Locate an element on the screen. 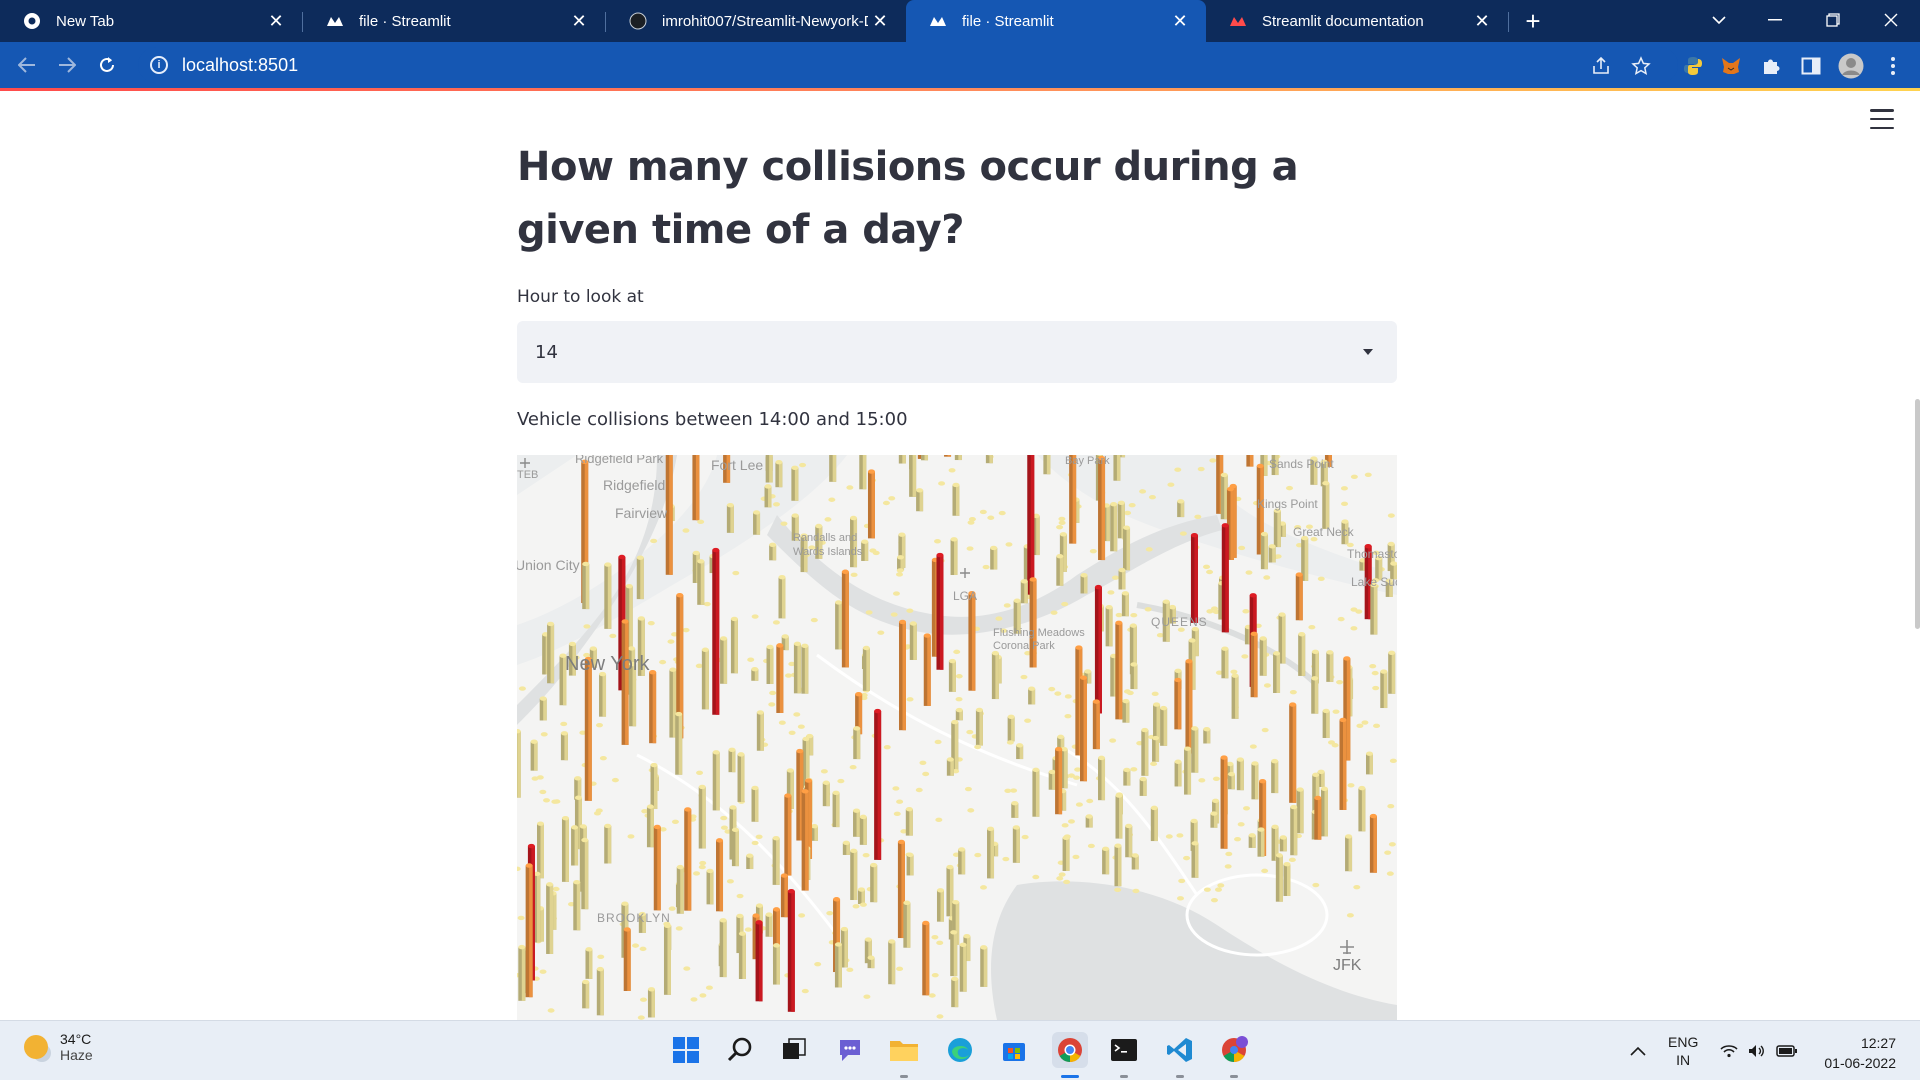  chrome-button is located at coordinates (1070, 1050).